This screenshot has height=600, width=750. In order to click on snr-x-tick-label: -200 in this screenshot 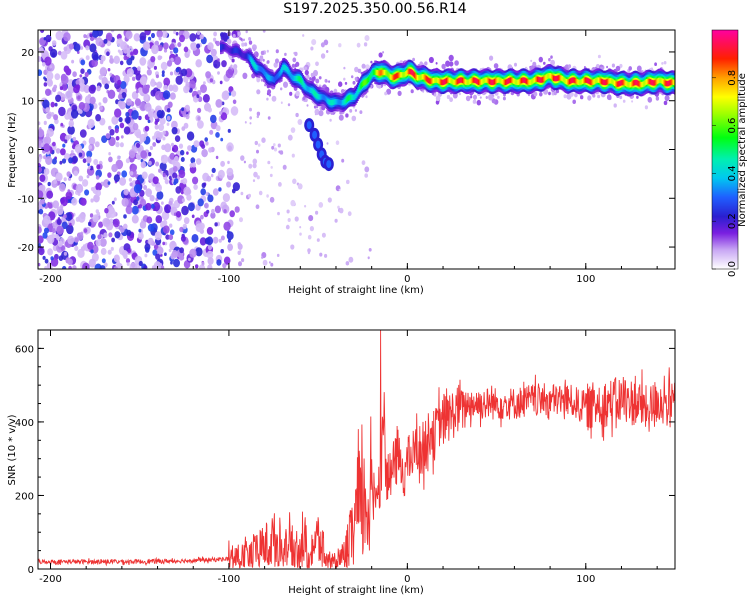, I will do `click(50, 579)`.